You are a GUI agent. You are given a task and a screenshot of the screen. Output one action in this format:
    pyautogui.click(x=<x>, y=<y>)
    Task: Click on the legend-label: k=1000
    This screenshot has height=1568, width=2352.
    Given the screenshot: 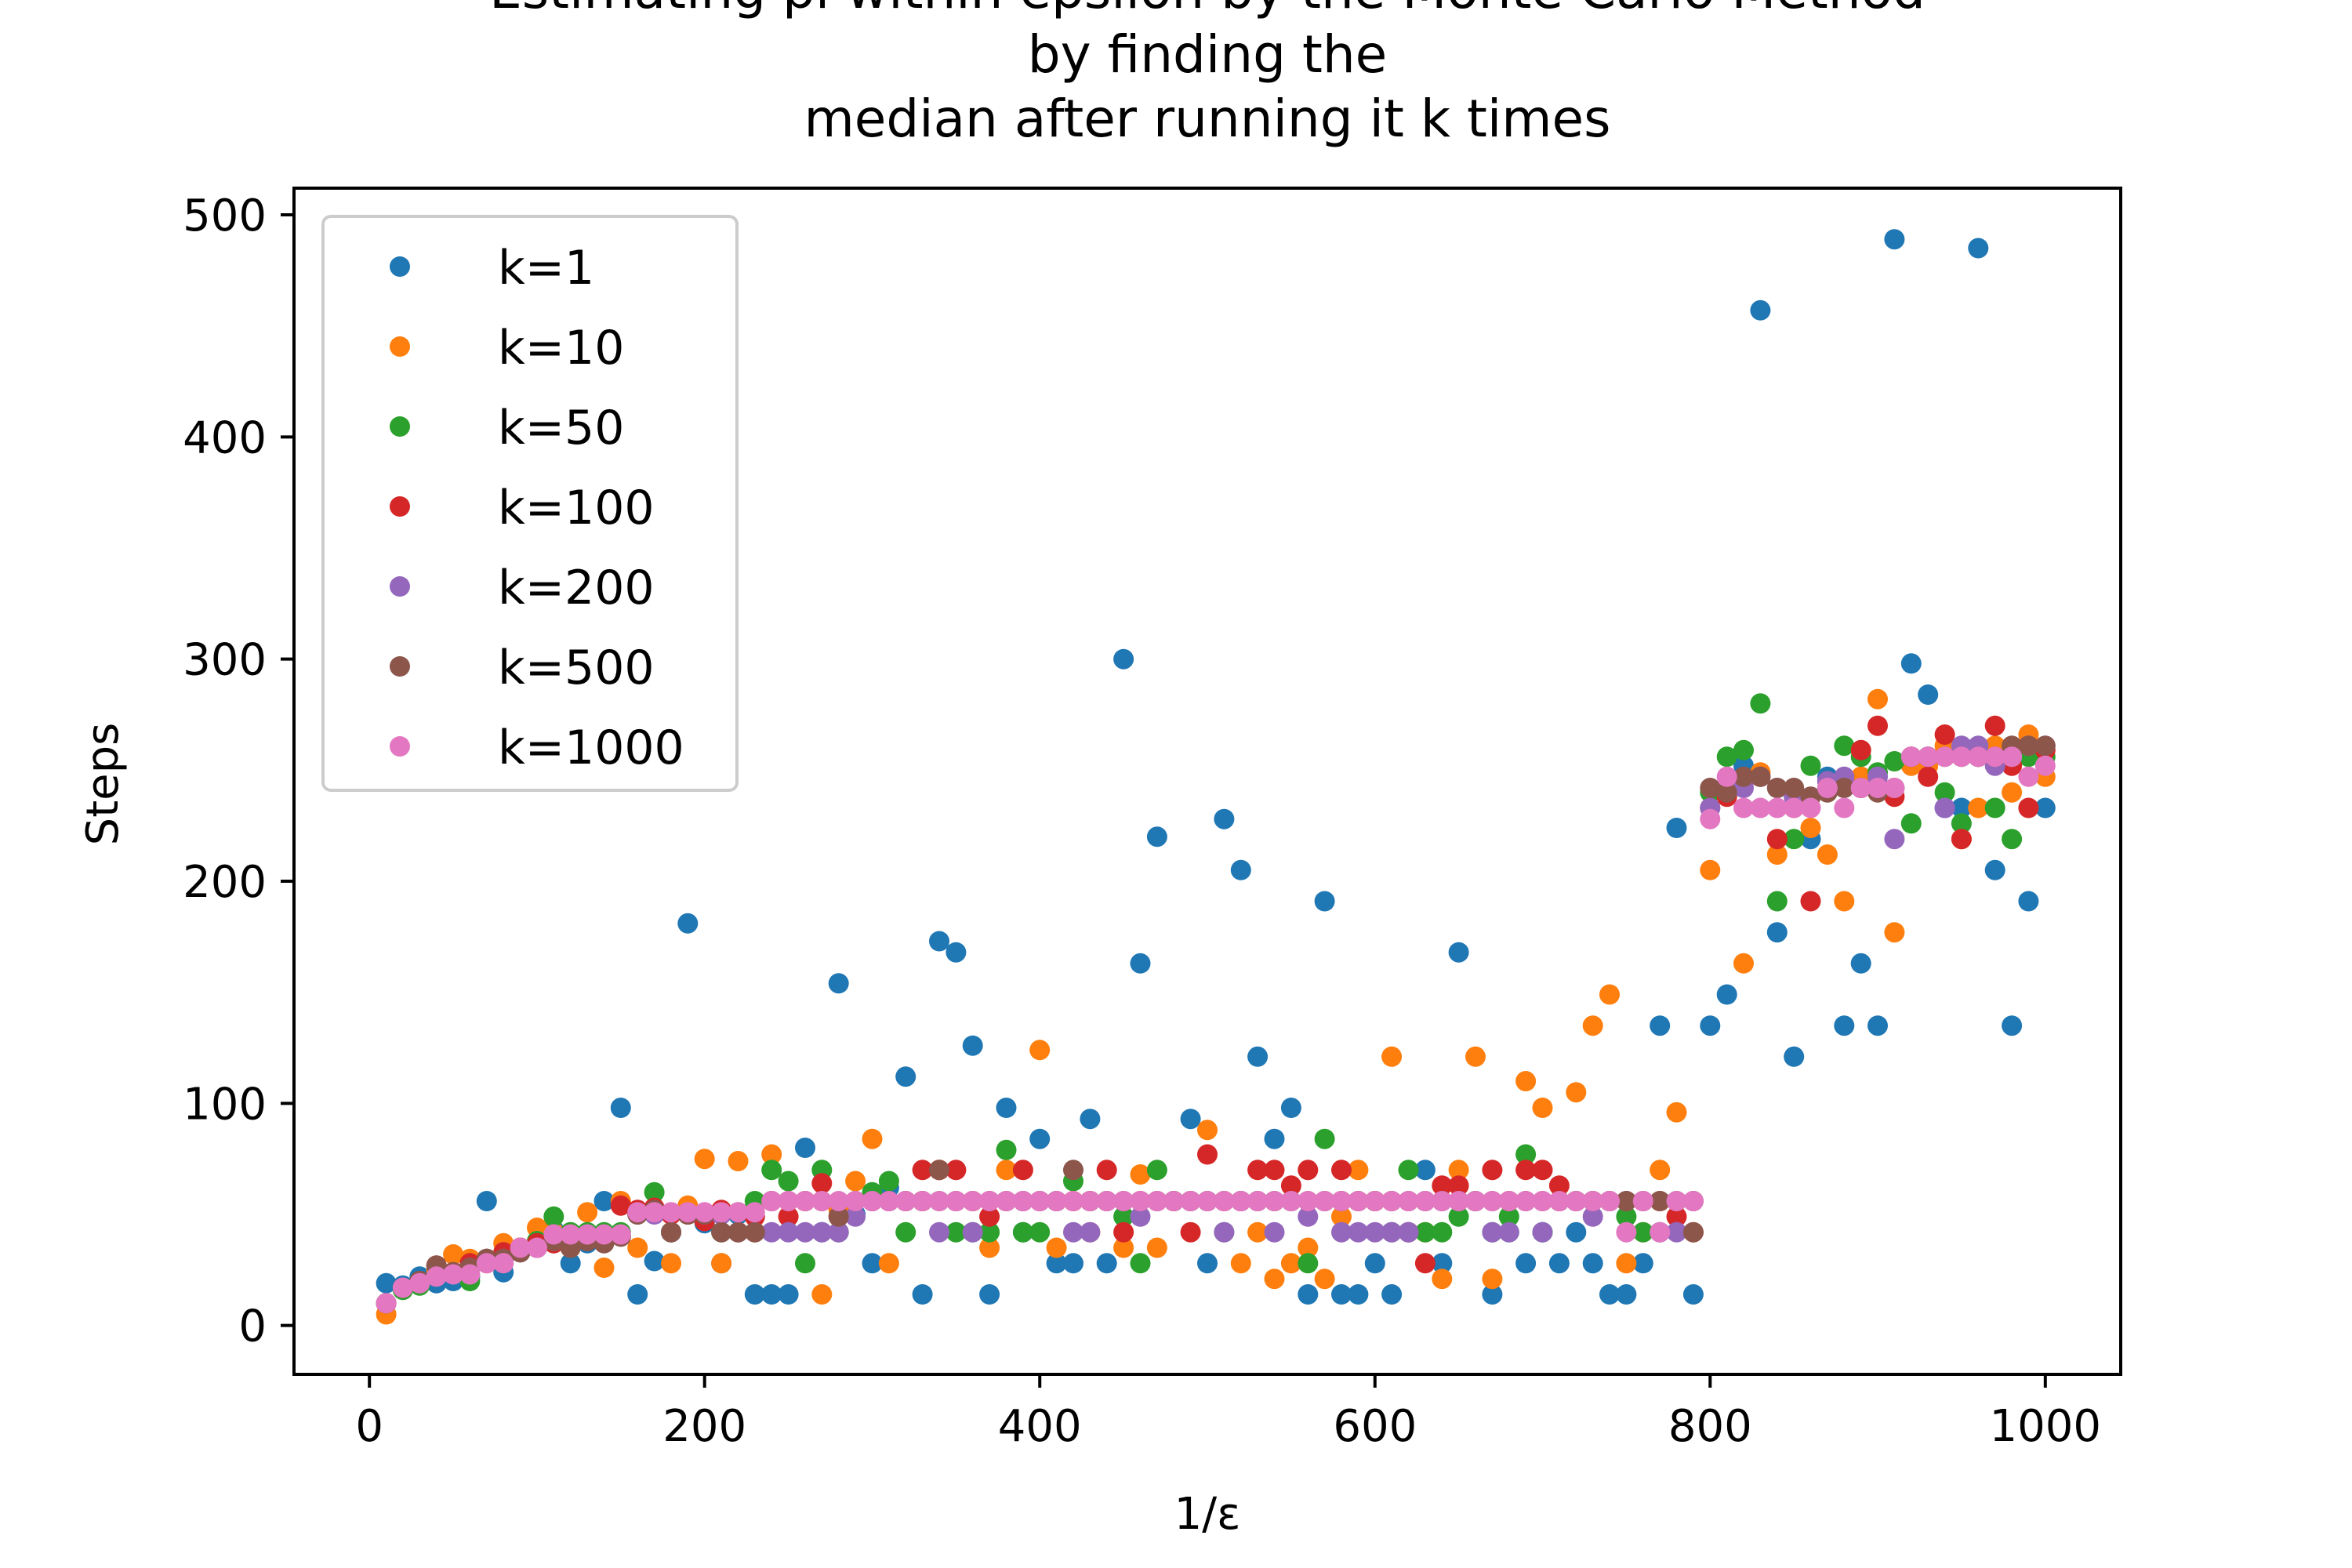 What is the action you would take?
    pyautogui.click(x=591, y=747)
    